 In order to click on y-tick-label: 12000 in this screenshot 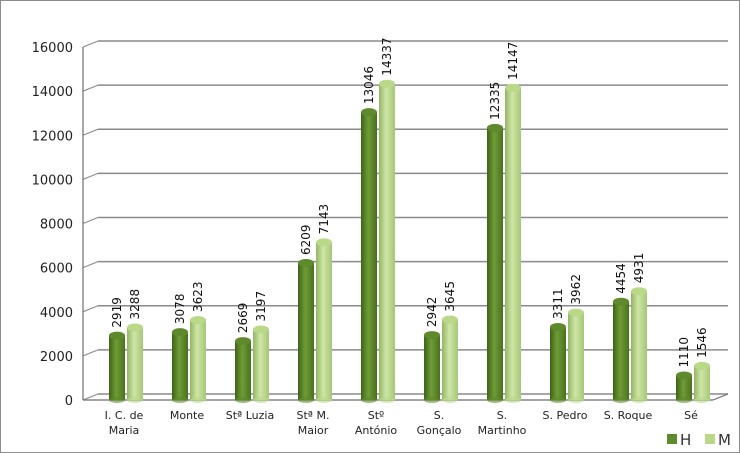, I will do `click(52, 136)`.